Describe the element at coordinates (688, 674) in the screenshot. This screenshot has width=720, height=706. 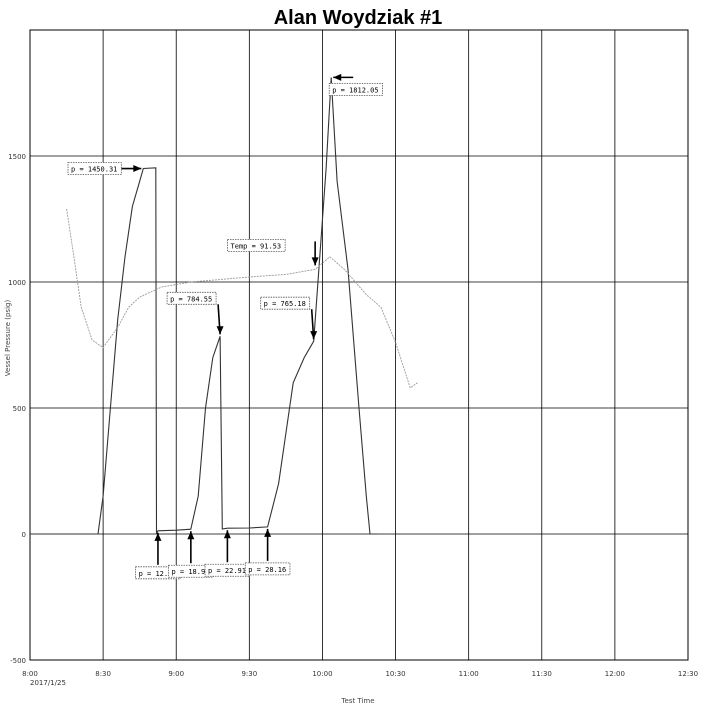
I see `x-tick-label: 12:30` at that location.